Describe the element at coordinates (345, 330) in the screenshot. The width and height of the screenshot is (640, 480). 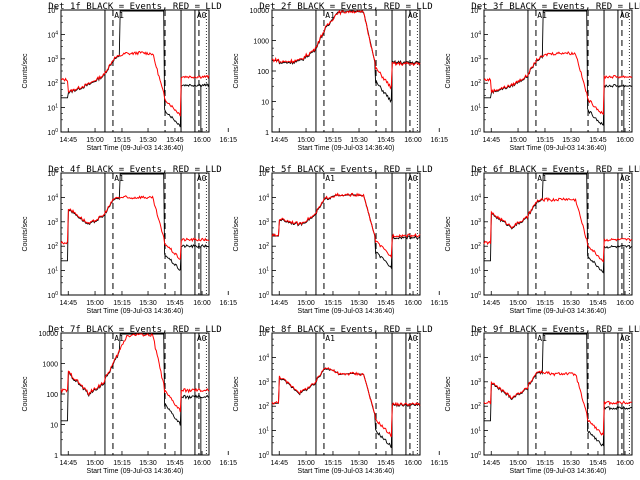
I see `chart-title: Det 8f BLACK = Events, RED = LLD` at that location.